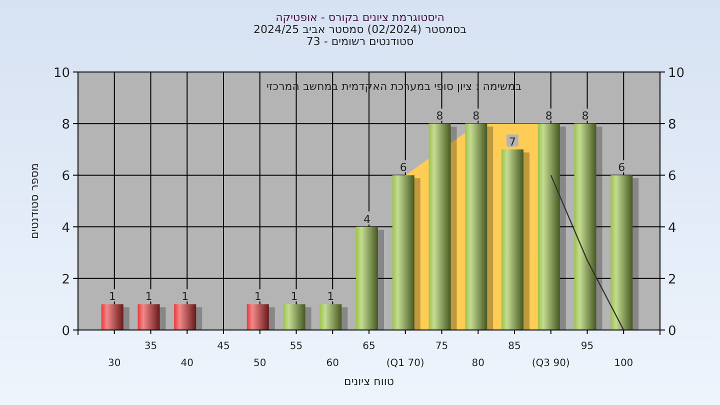  Describe the element at coordinates (512, 141) in the screenshot. I see `data-label: 7` at that location.